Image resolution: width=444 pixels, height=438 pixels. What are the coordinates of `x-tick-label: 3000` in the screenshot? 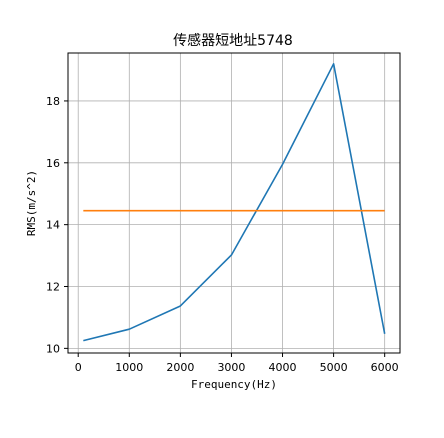 It's located at (231, 367).